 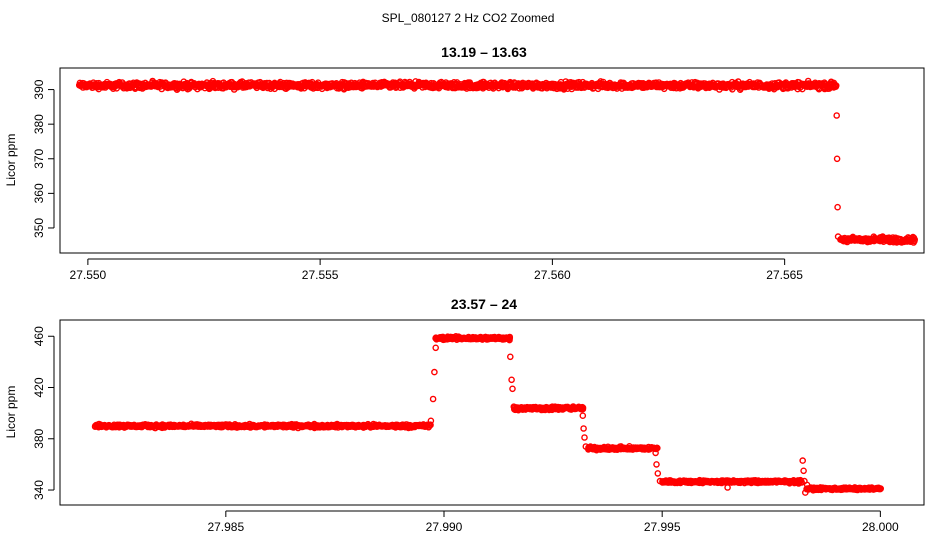 What do you see at coordinates (39, 193) in the screenshot?
I see `y-tick-label: 360` at bounding box center [39, 193].